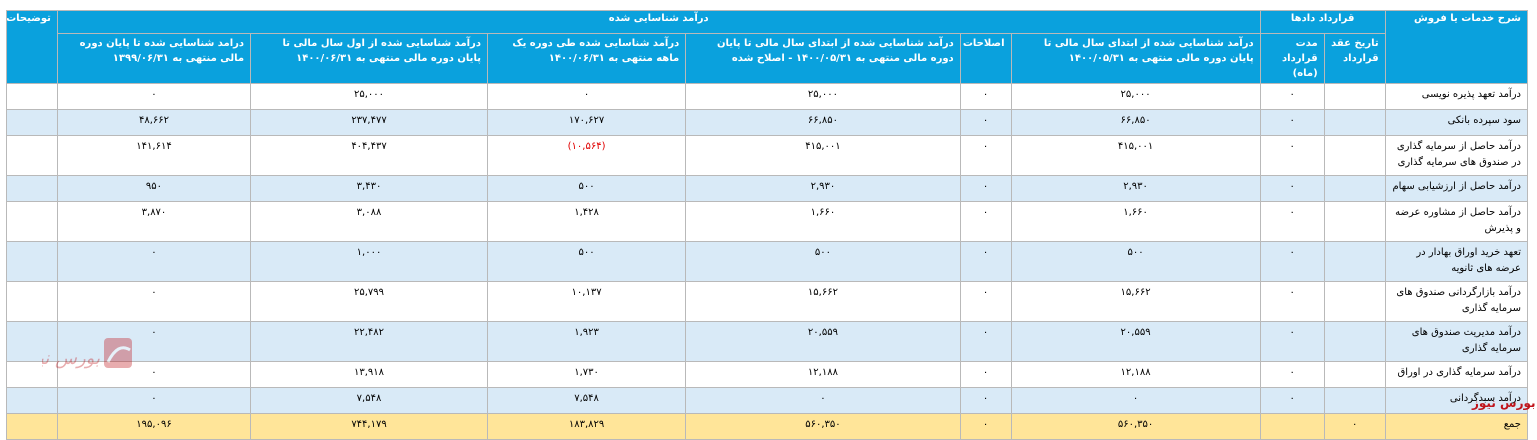  What do you see at coordinates (369, 261) in the screenshot?
I see `cell-ytd-current: ۱,۰۰۰` at bounding box center [369, 261].